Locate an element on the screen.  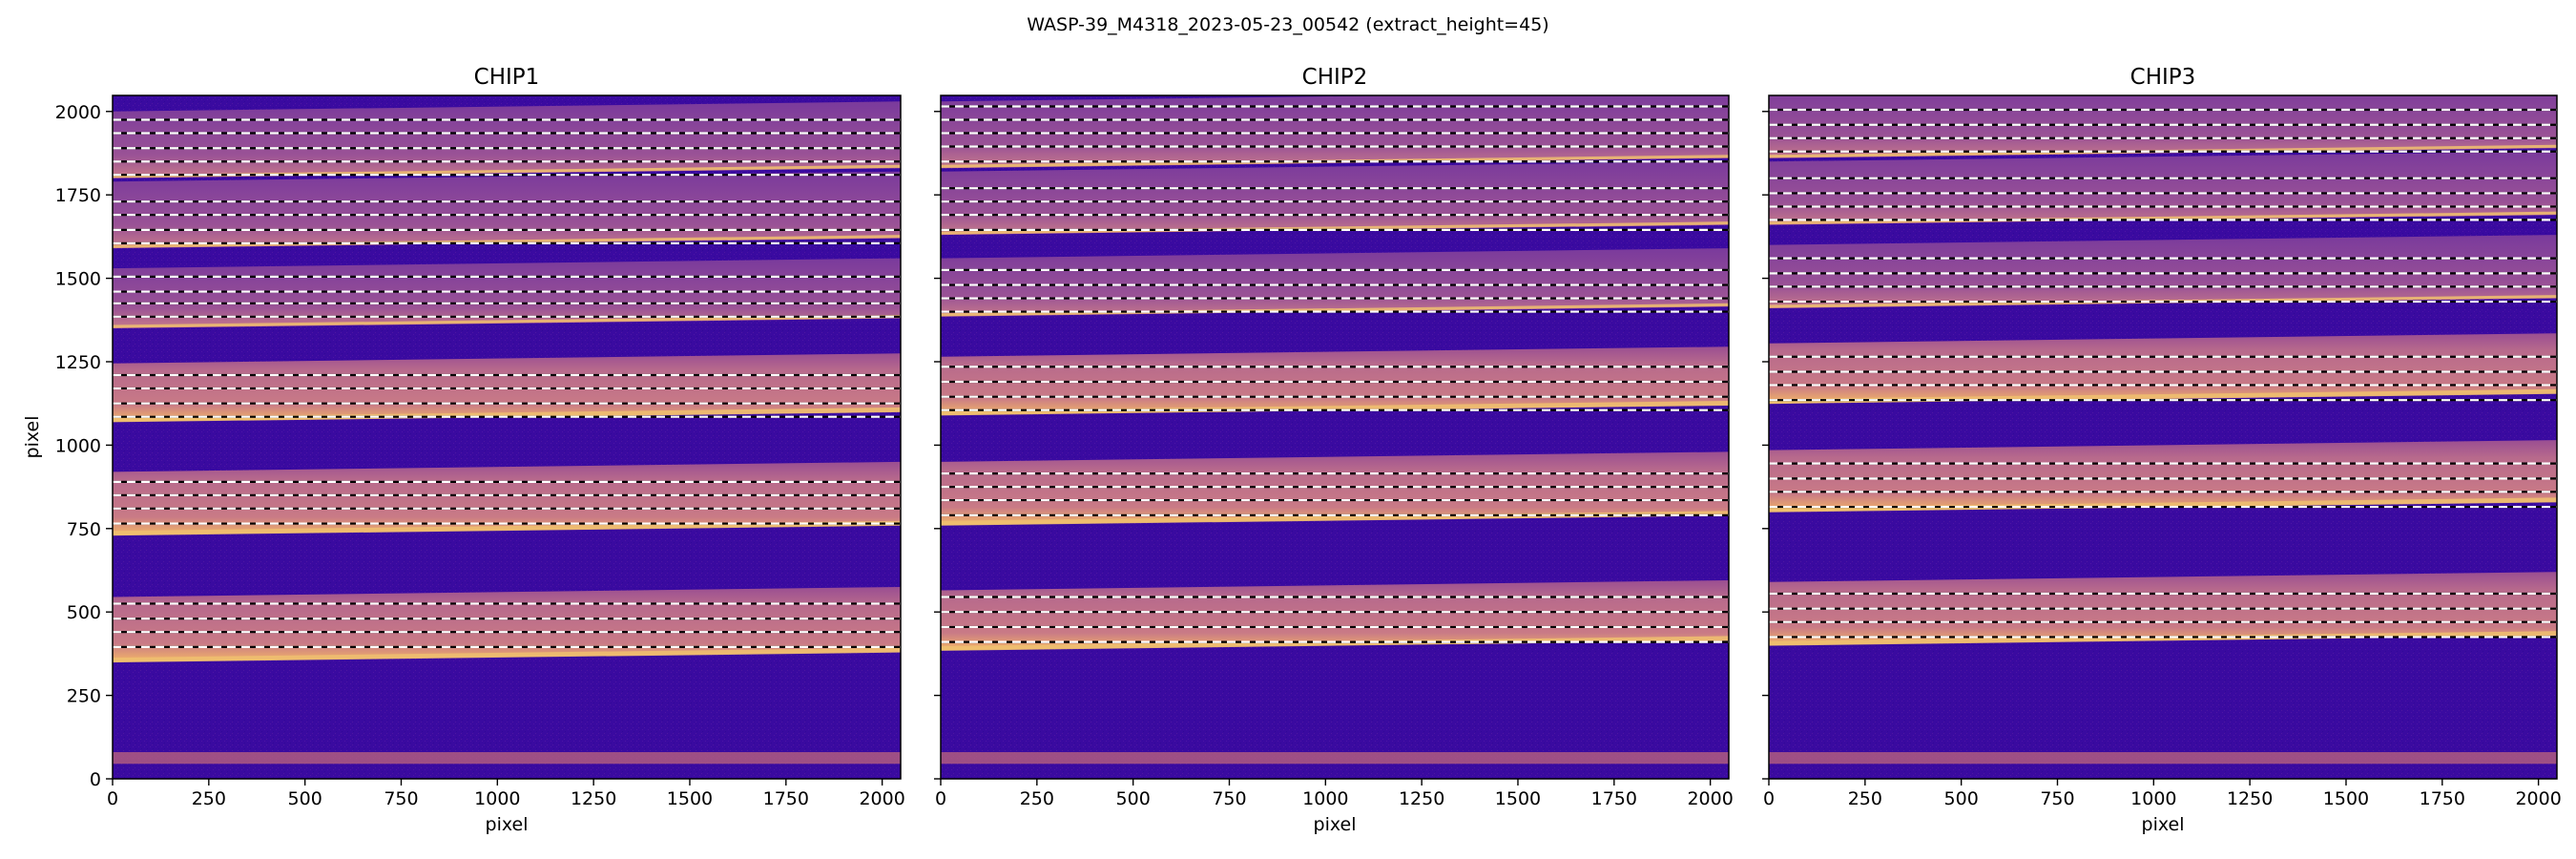
panel-title: CHIP1 is located at coordinates (507, 77).